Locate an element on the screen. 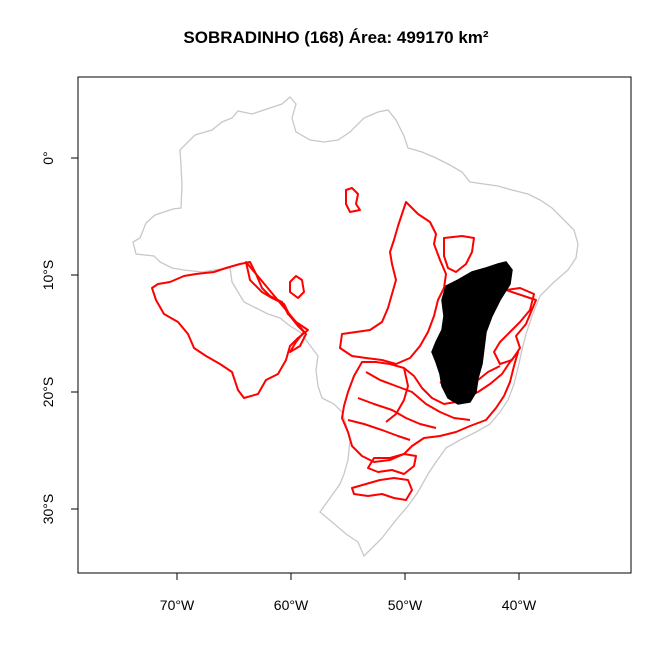 The width and height of the screenshot is (672, 672). x-tick-label: 60°W is located at coordinates (291, 605).